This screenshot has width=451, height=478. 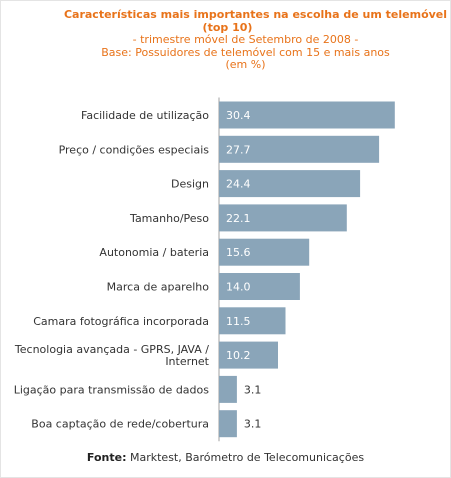 What do you see at coordinates (187, 361) in the screenshot?
I see `category-label-line: Internet` at bounding box center [187, 361].